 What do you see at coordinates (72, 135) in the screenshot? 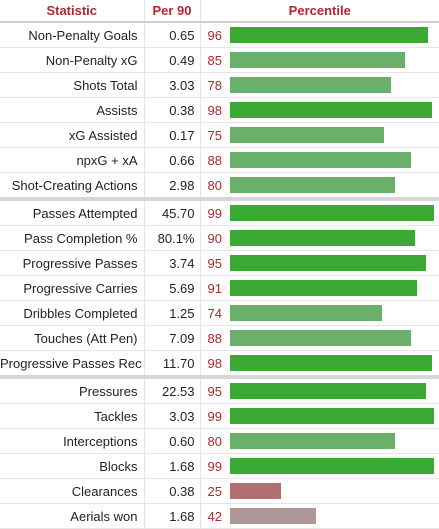
I see `stat-name: xG Assisted` at bounding box center [72, 135].